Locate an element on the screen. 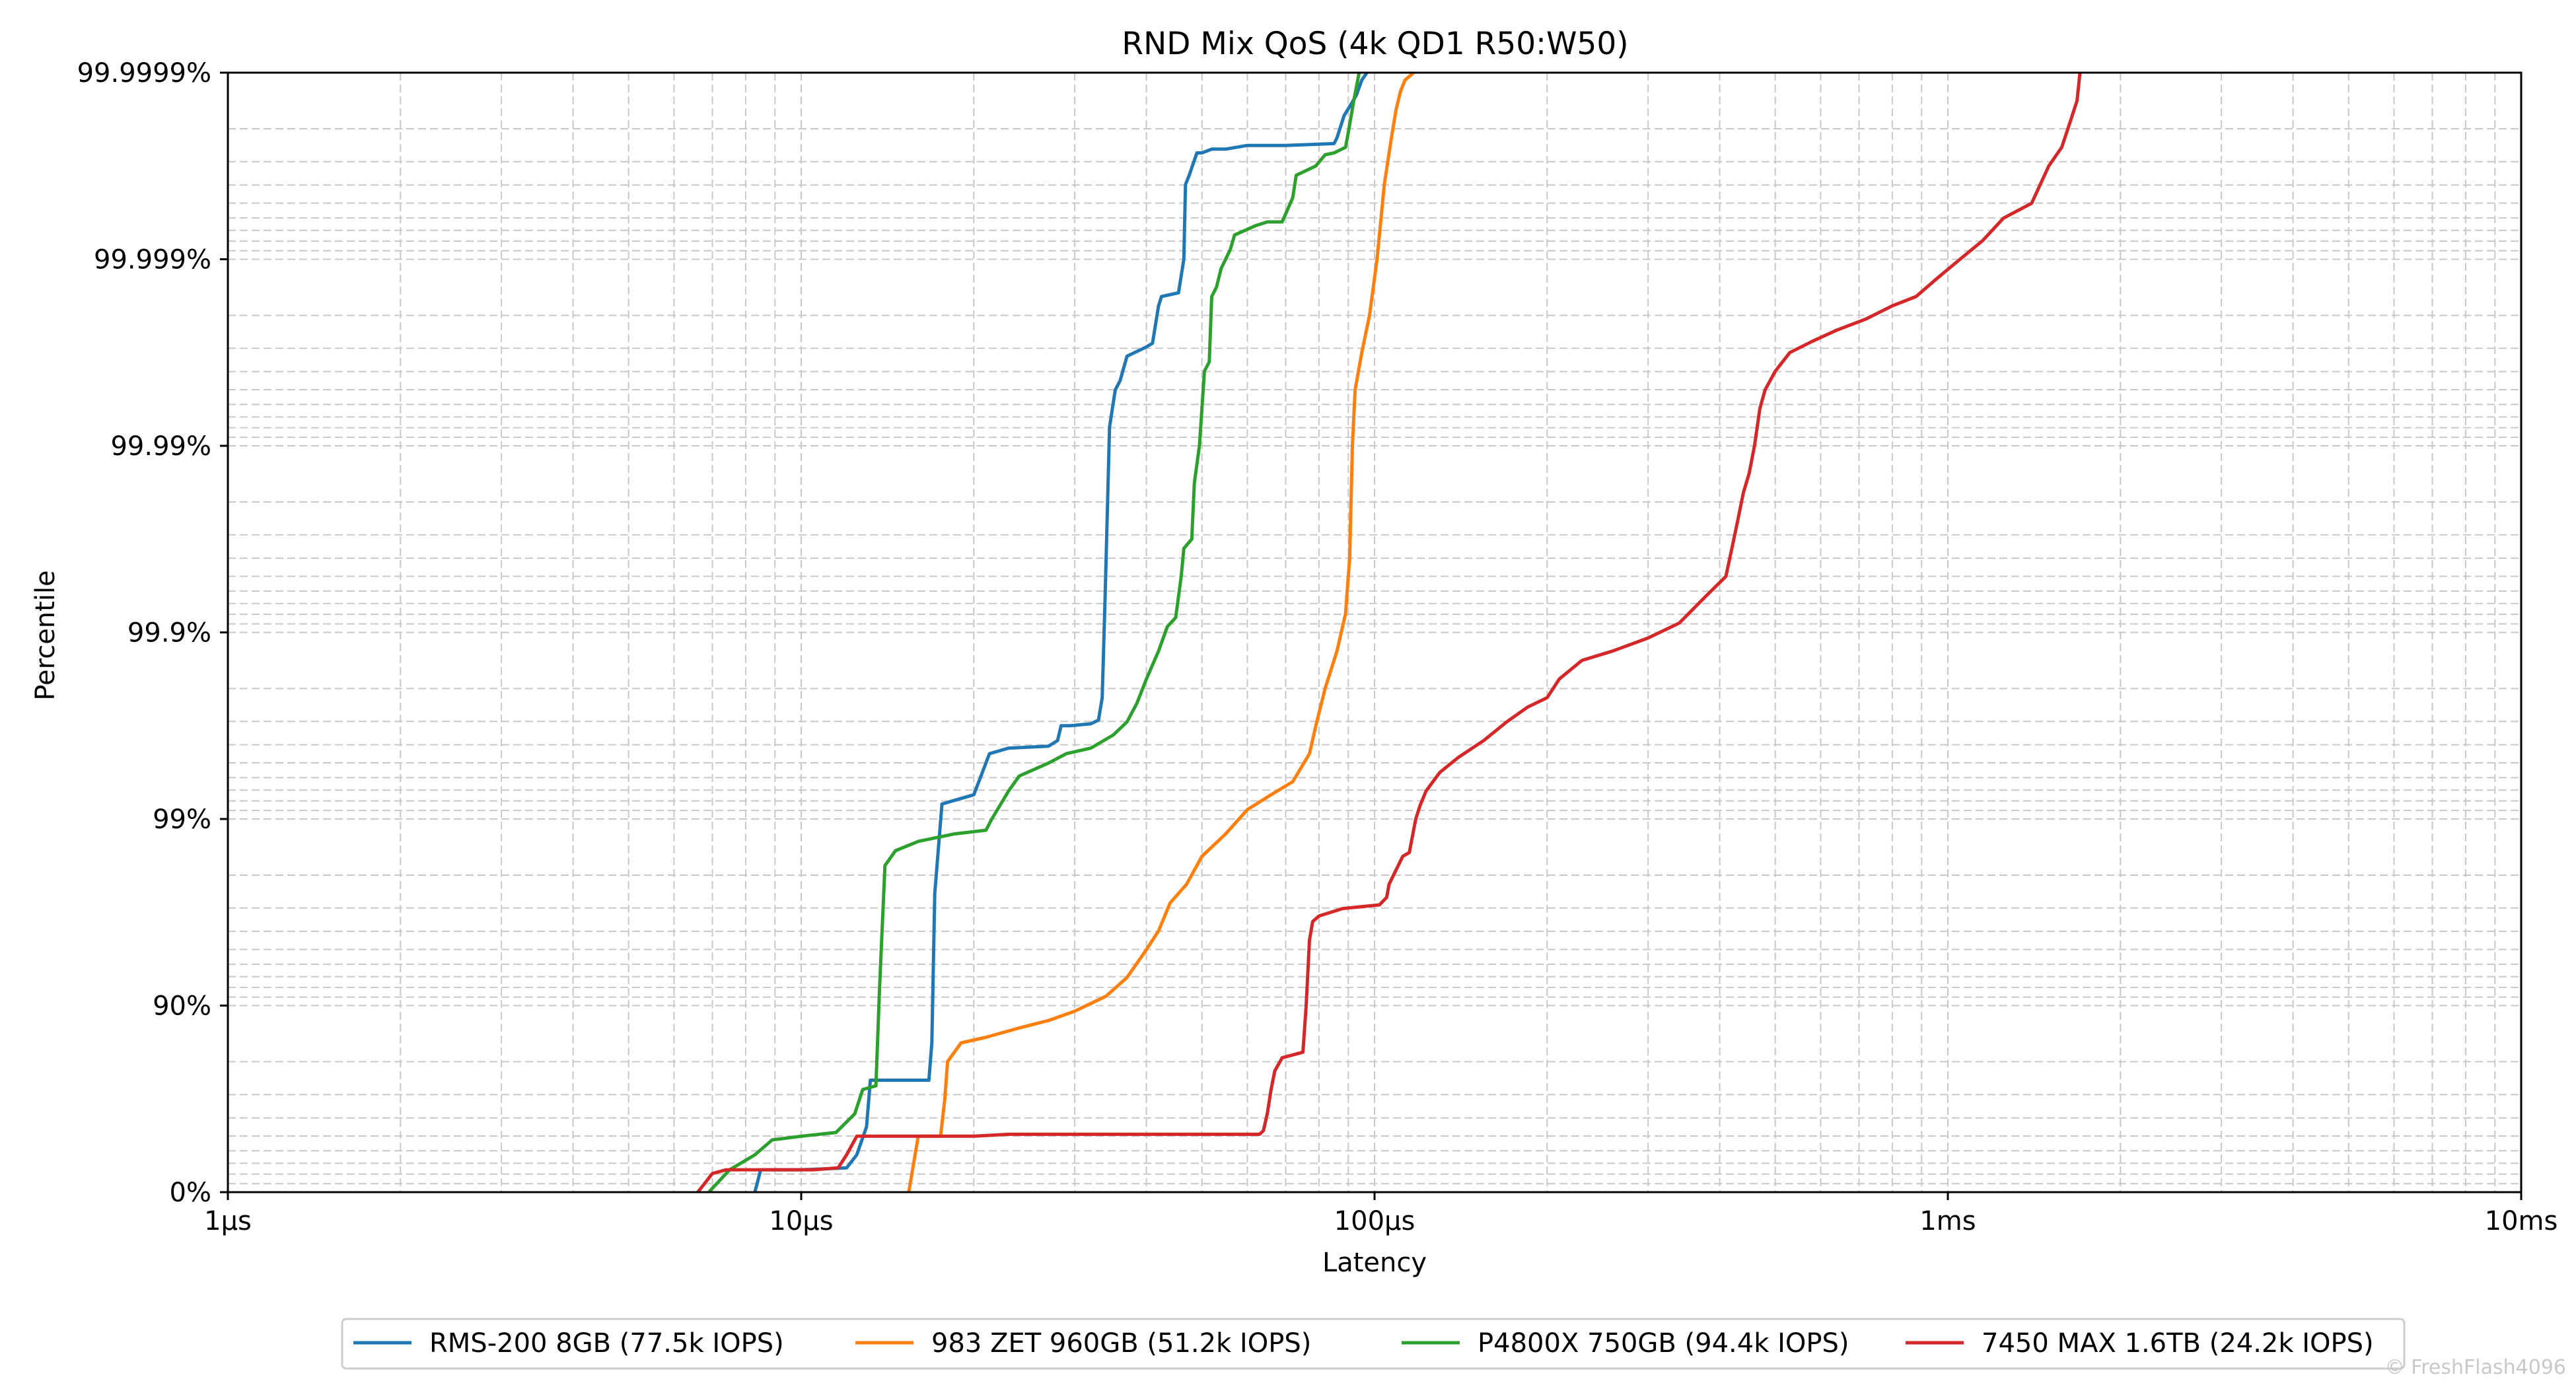  y-tick-label: 90% is located at coordinates (182, 1006).